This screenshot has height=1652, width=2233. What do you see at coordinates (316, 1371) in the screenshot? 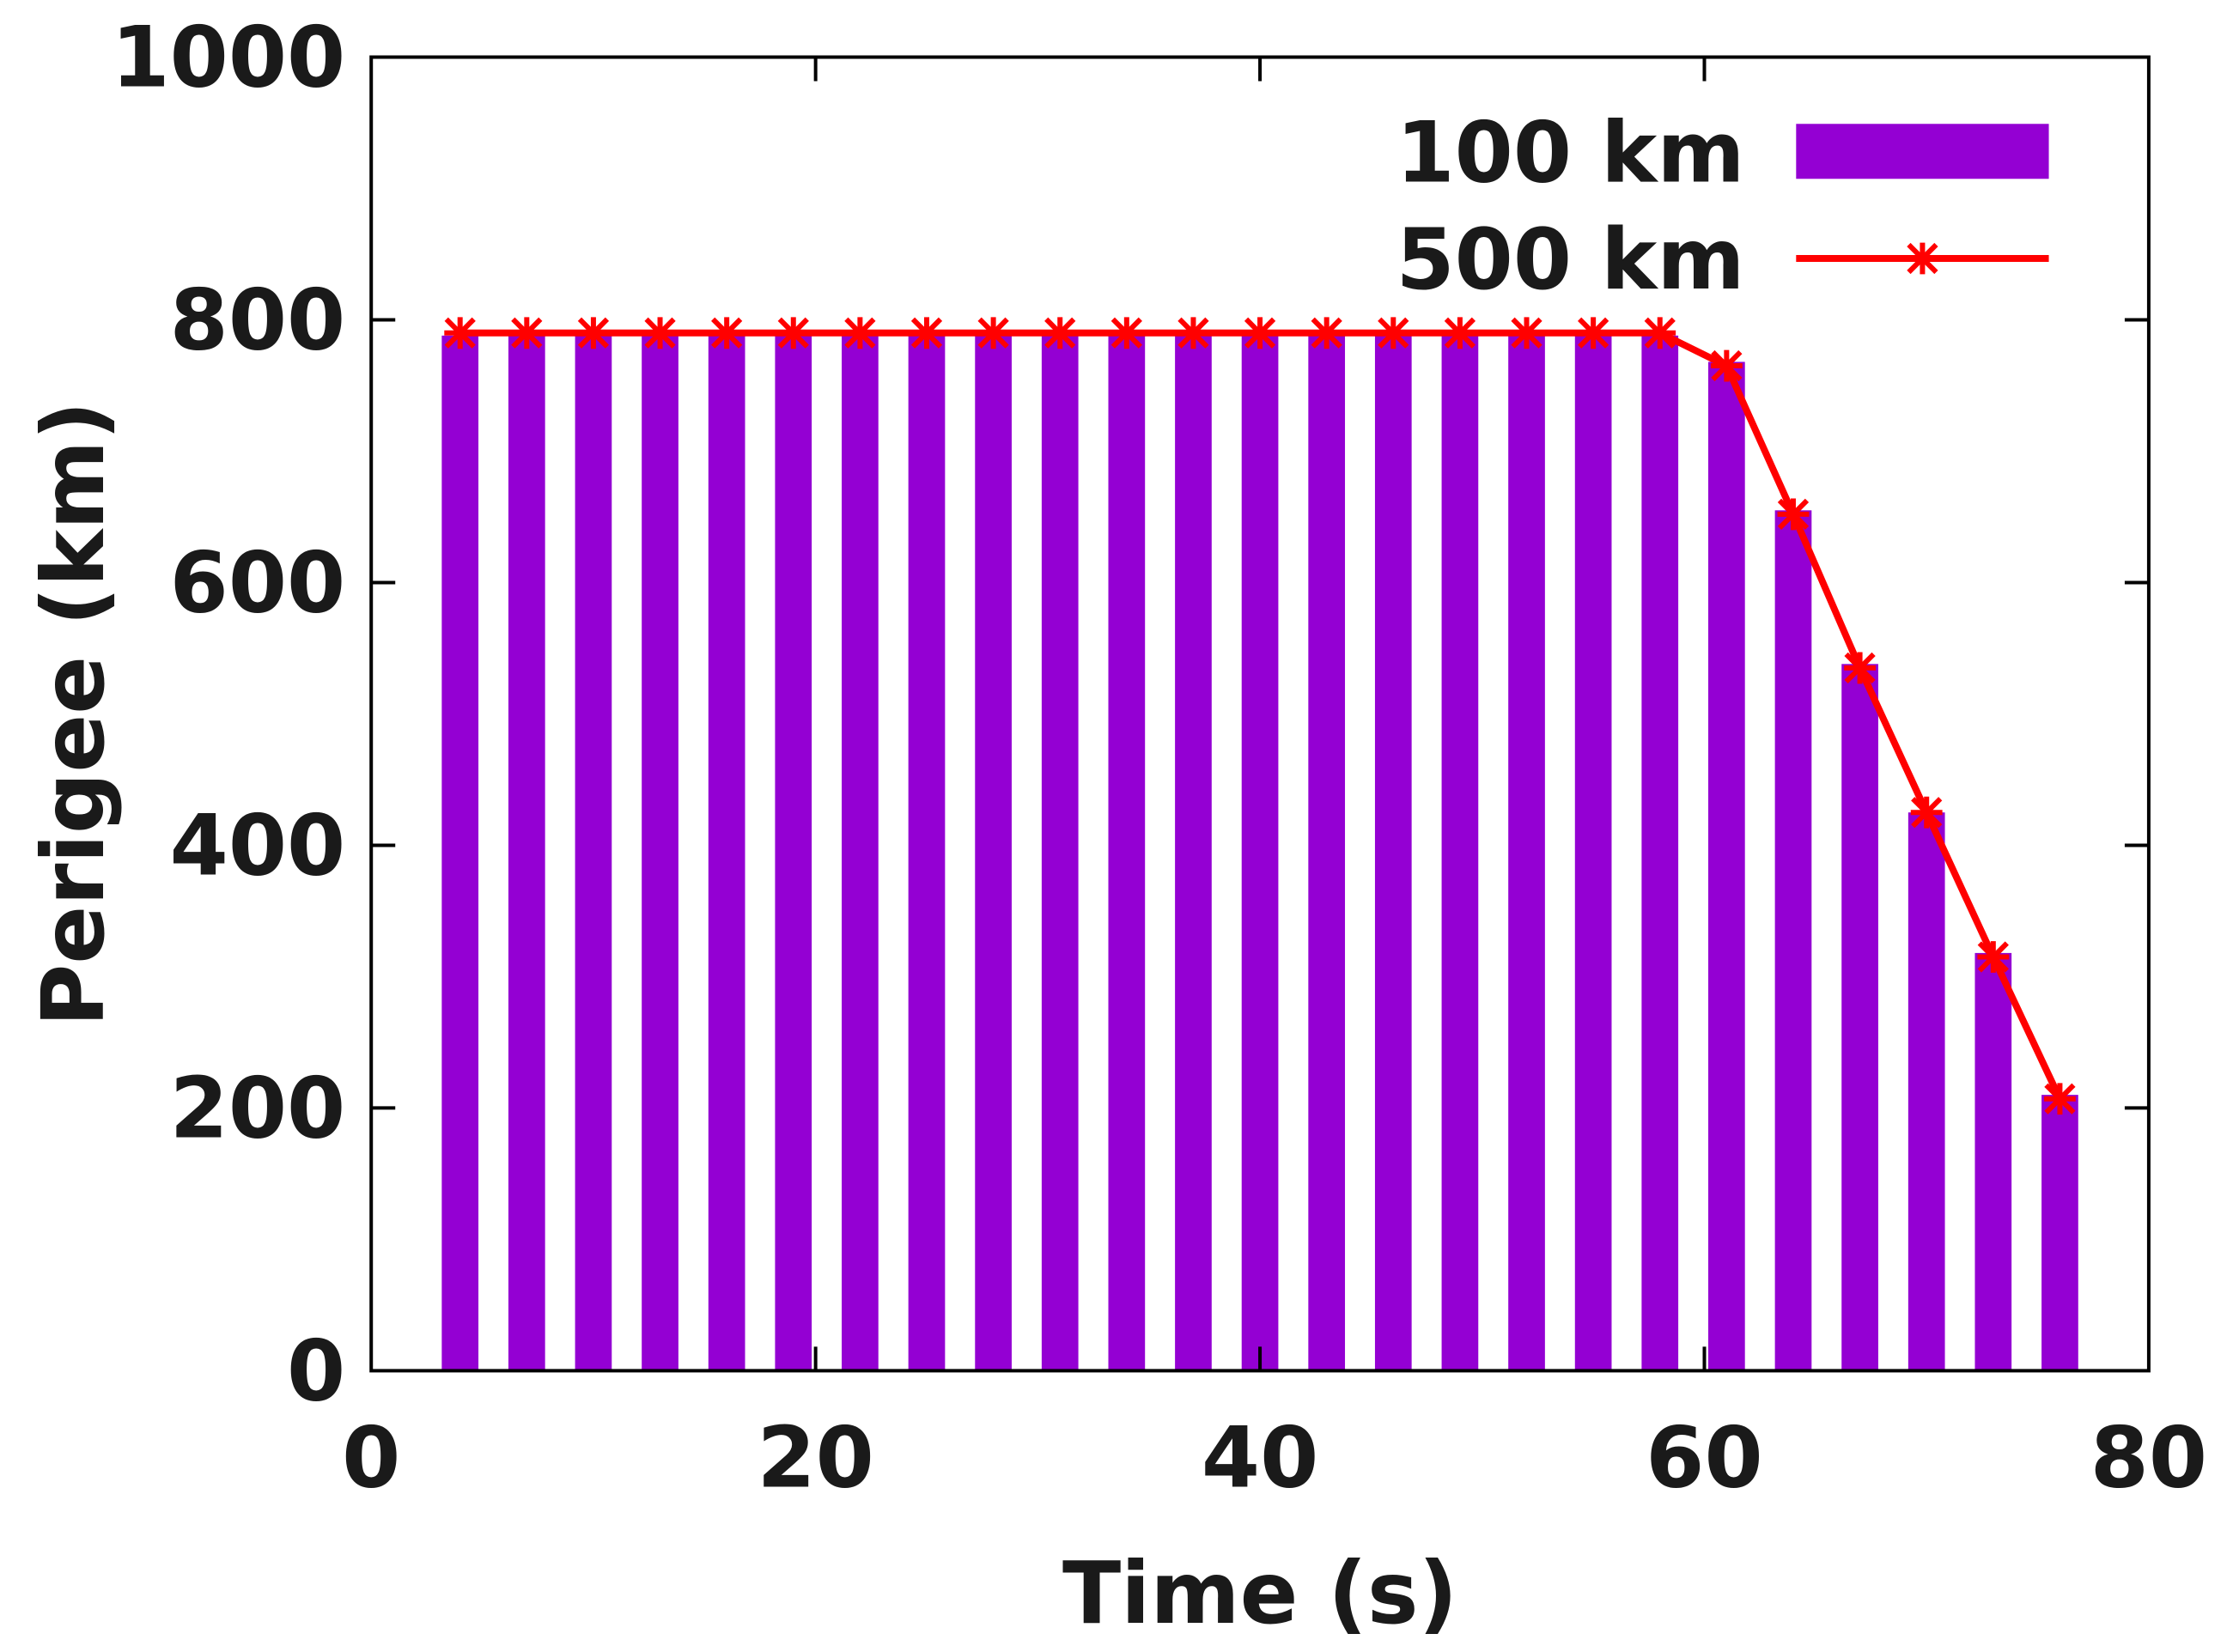
I see `y-tick-label-0: 0` at bounding box center [316, 1371].